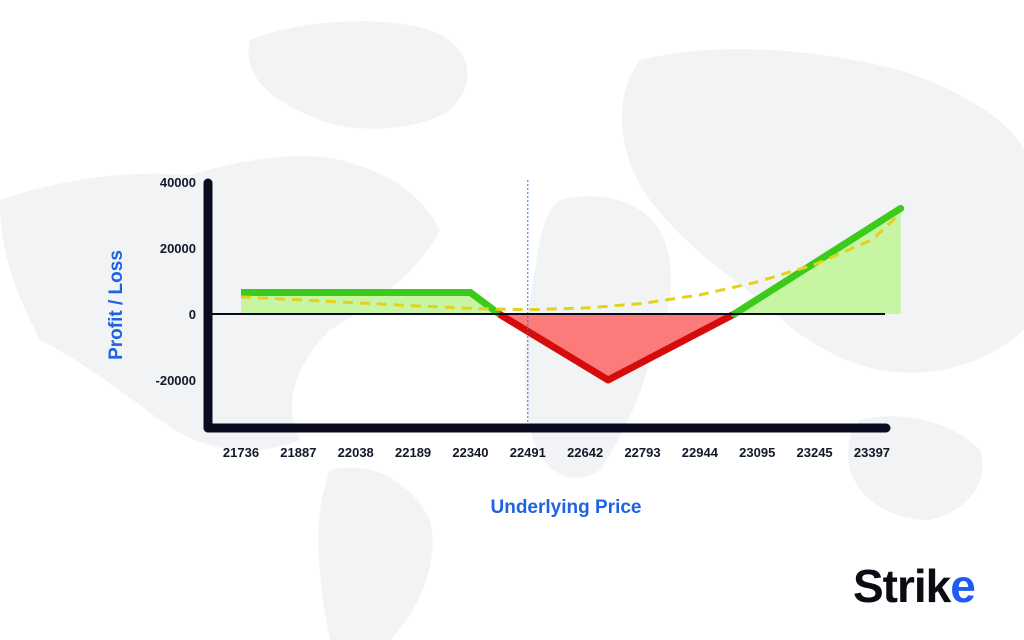 The height and width of the screenshot is (640, 1024). What do you see at coordinates (192, 314) in the screenshot?
I see `y-tick-label: 0` at bounding box center [192, 314].